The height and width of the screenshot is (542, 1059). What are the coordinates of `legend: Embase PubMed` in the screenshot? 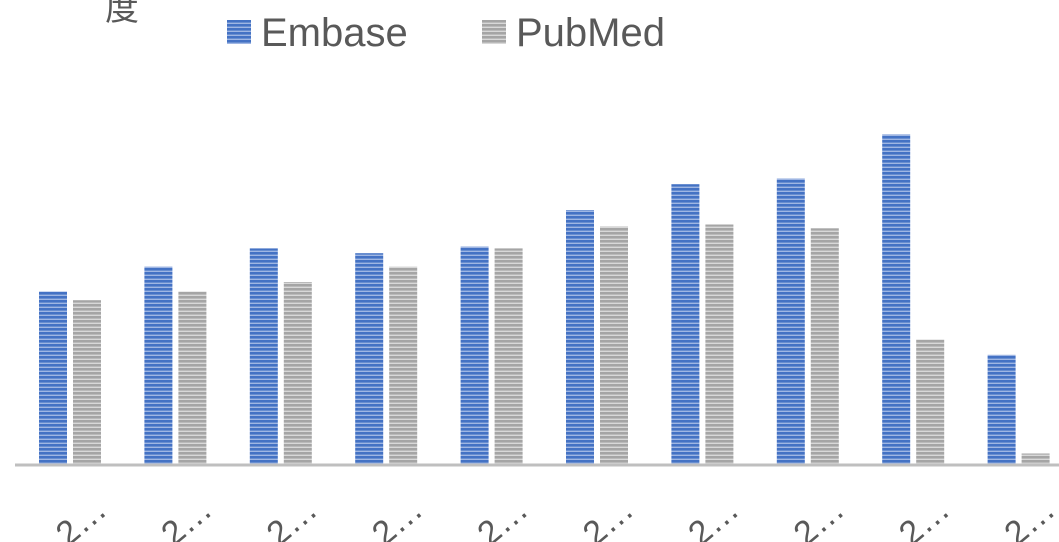 It's located at (446, 33).